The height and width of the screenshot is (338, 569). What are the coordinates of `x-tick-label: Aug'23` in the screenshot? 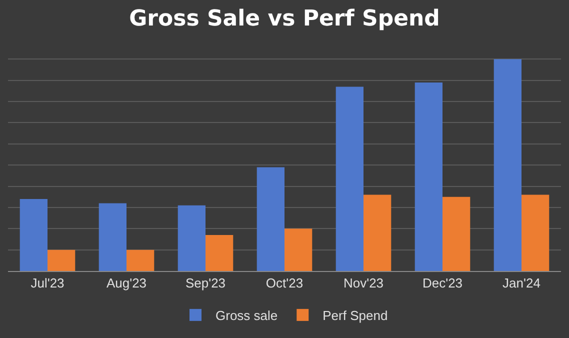 It's located at (126, 283).